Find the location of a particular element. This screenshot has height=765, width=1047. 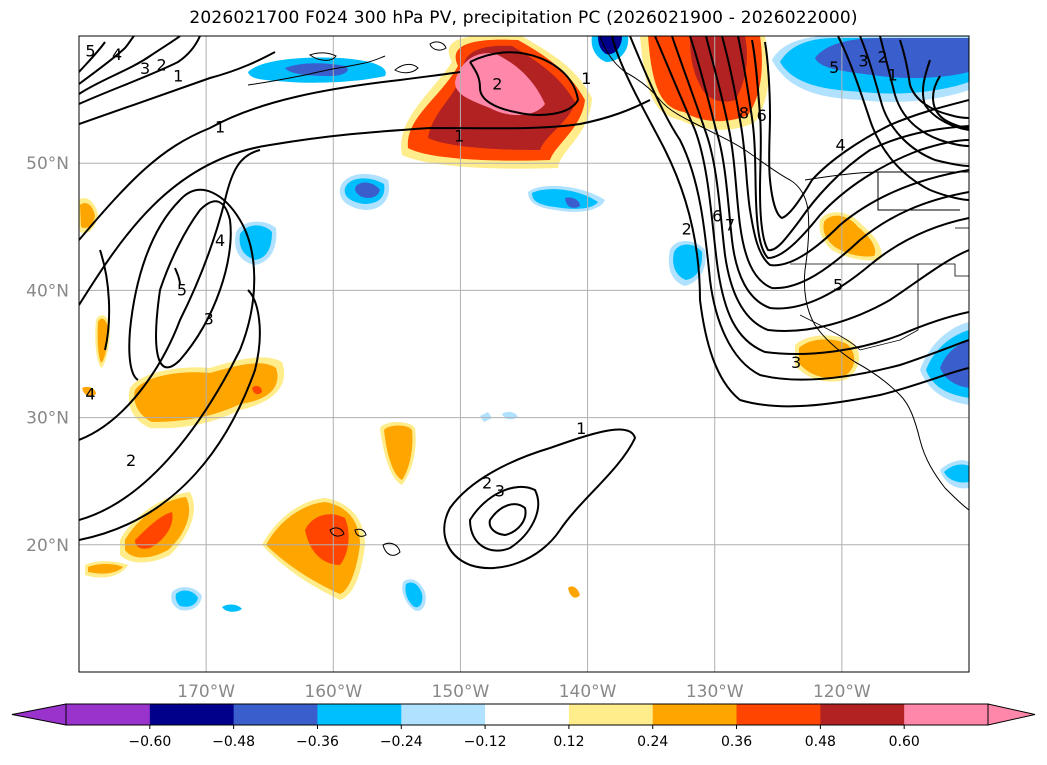

lon-label-1: 160°W is located at coordinates (333, 692).